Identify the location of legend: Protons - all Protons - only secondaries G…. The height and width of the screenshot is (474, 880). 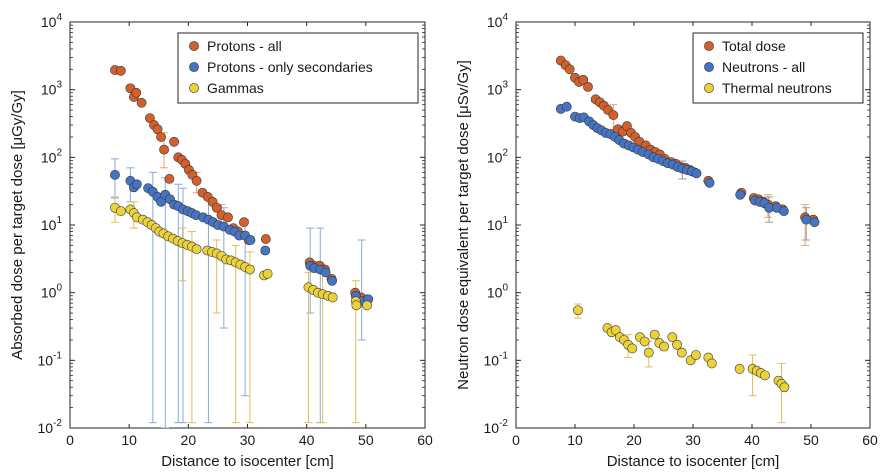
(298, 68).